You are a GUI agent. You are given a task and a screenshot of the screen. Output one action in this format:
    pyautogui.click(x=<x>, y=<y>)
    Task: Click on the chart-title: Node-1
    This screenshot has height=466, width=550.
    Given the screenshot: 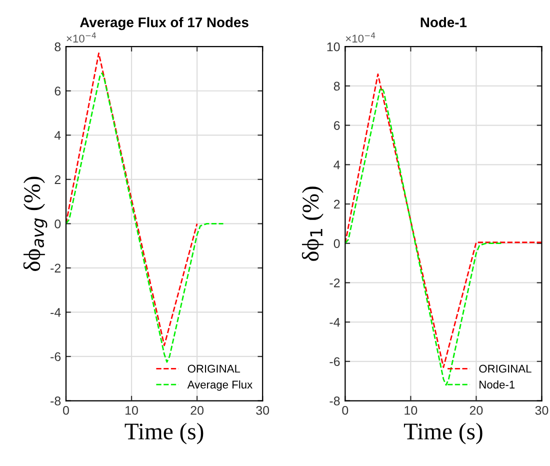 What is the action you would take?
    pyautogui.click(x=443, y=22)
    